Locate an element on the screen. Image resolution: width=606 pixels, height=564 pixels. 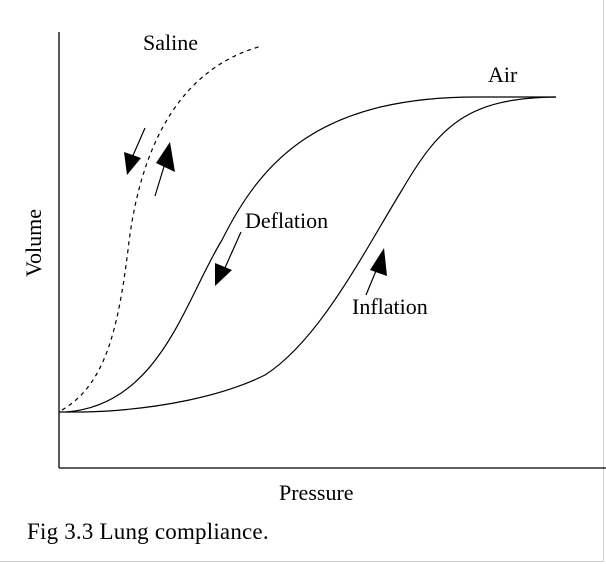
inflation-arrow-icon is located at coordinates (376, 272).